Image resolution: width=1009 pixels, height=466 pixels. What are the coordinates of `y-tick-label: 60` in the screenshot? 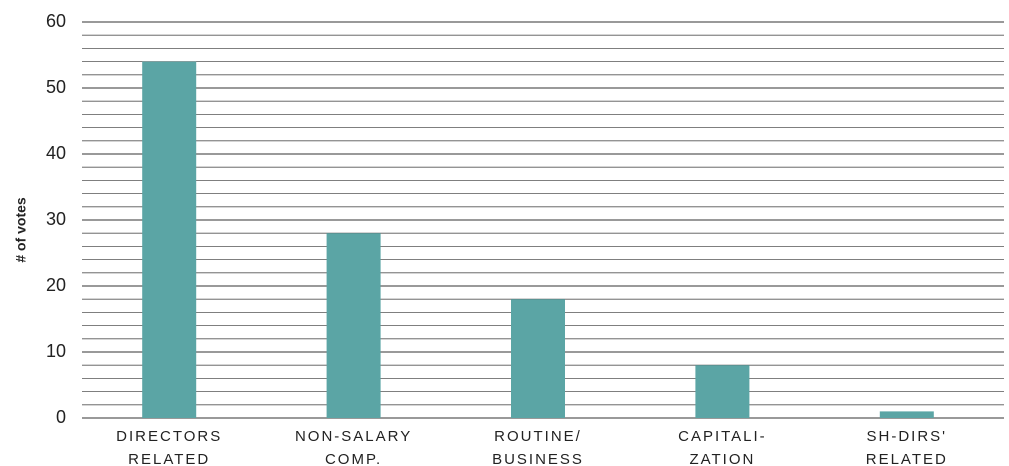 It's located at (56, 21).